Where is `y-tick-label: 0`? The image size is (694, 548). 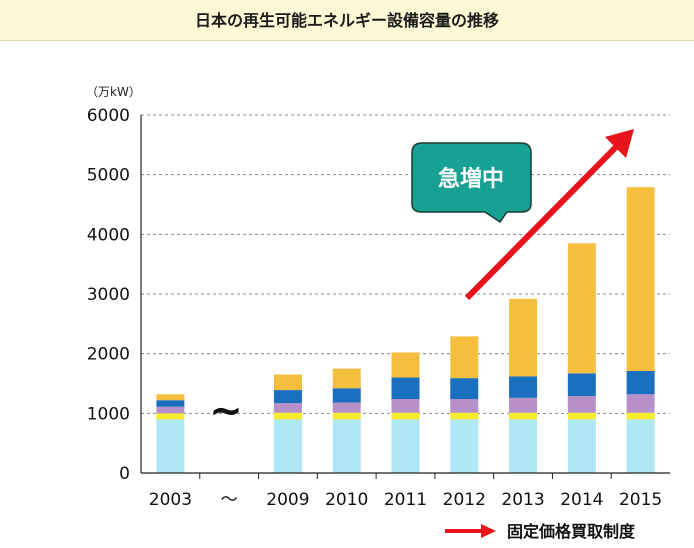
y-tick-label: 0 is located at coordinates (124, 474).